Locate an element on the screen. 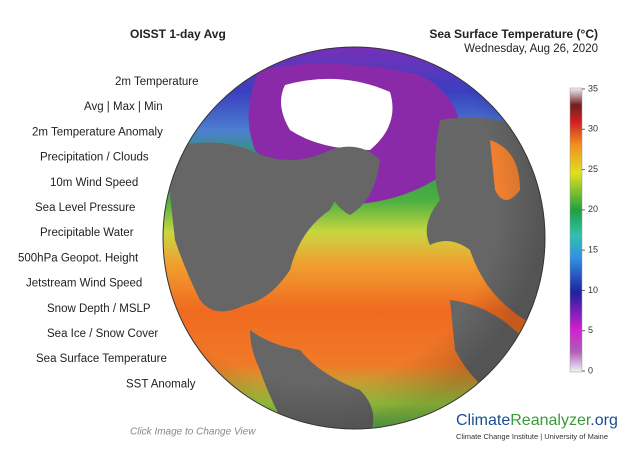 The width and height of the screenshot is (640, 460). menu-item: Sea Surface Temperature is located at coordinates (101, 359).